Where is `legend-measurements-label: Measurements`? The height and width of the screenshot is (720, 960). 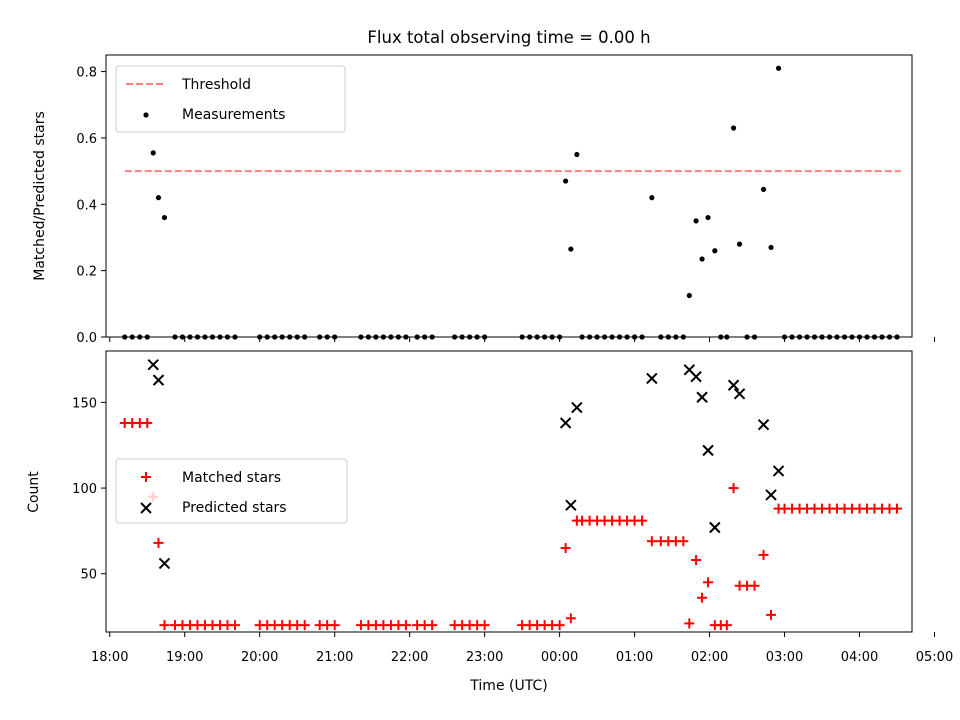 legend-measurements-label: Measurements is located at coordinates (233, 115).